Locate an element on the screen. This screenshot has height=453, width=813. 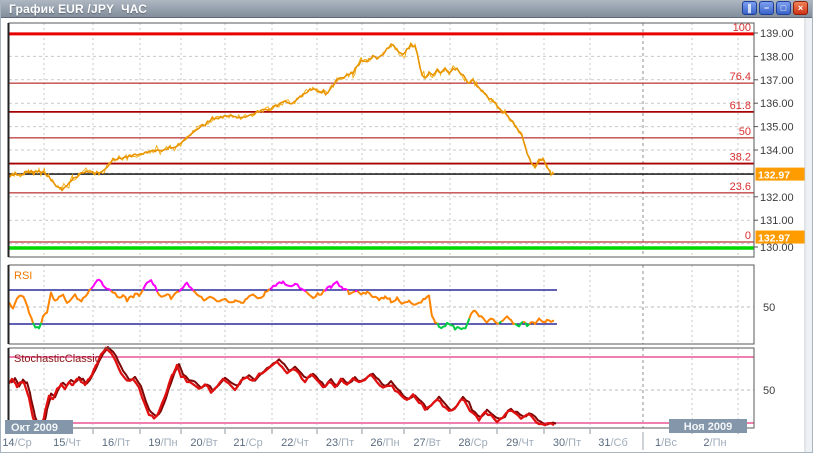
stochastic-main-line is located at coordinates (281, 388).